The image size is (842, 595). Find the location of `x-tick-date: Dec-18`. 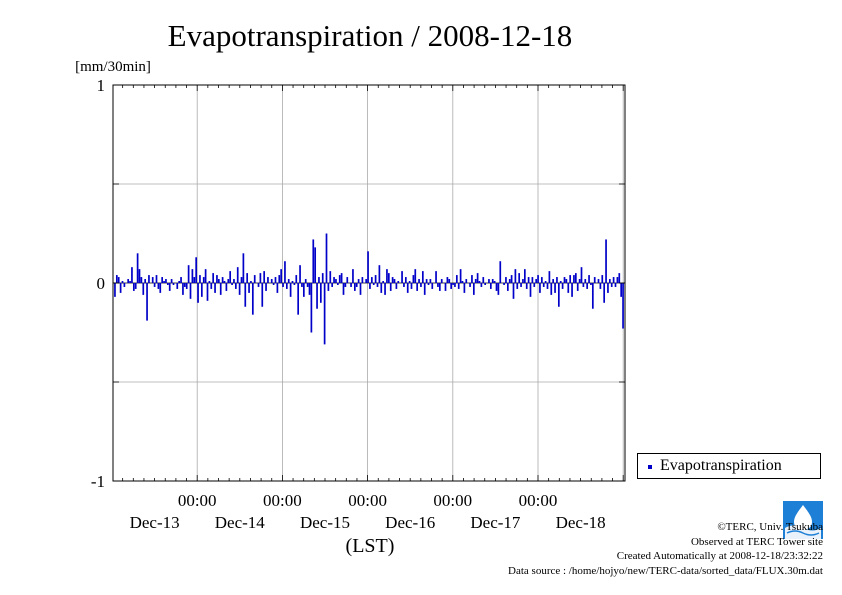

x-tick-date: Dec-18 is located at coordinates (581, 522).